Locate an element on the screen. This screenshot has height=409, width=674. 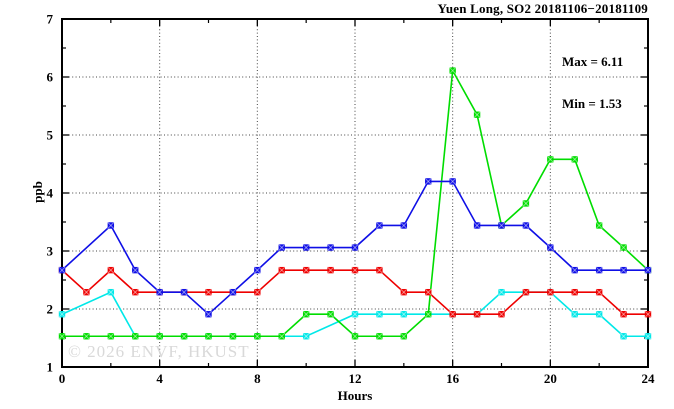
svg-text: 24 is located at coordinates (649, 378).